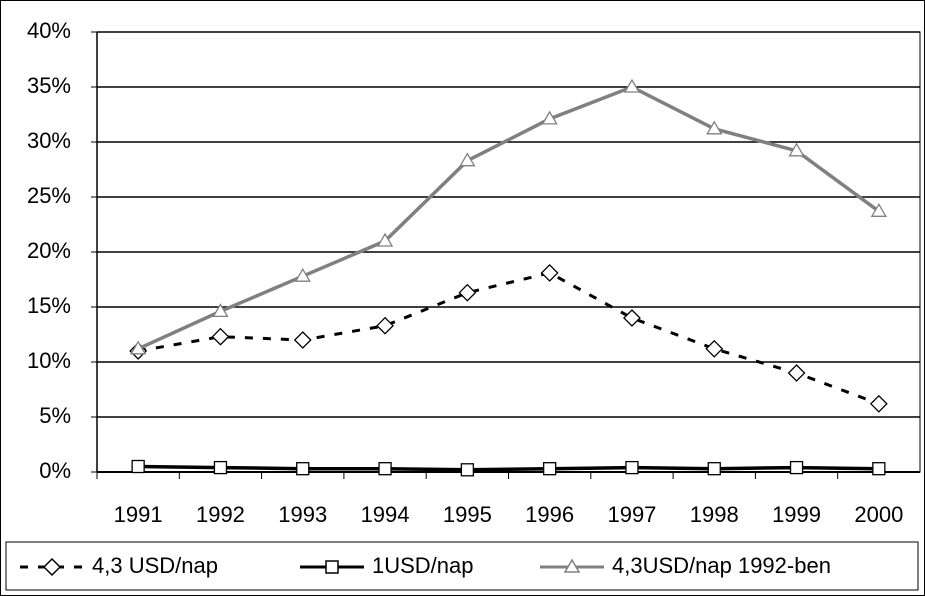 The width and height of the screenshot is (925, 596). Describe the element at coordinates (55, 415) in the screenshot. I see `y-tick-label: 5%` at that location.